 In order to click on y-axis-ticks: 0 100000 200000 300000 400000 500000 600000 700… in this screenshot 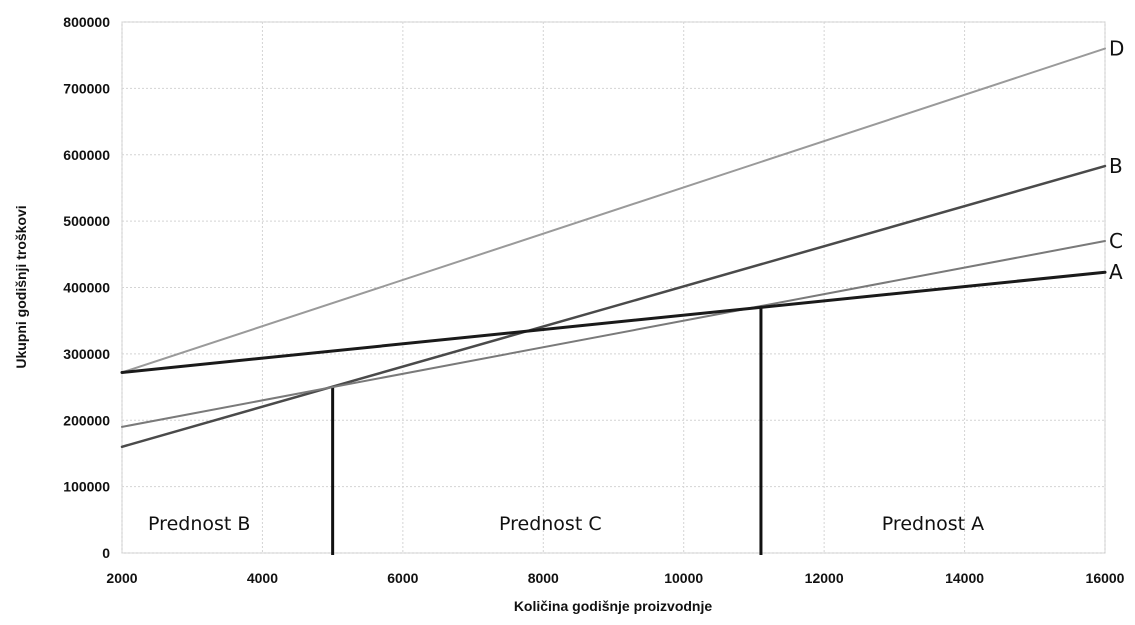, I will do `click(86, 287)`.